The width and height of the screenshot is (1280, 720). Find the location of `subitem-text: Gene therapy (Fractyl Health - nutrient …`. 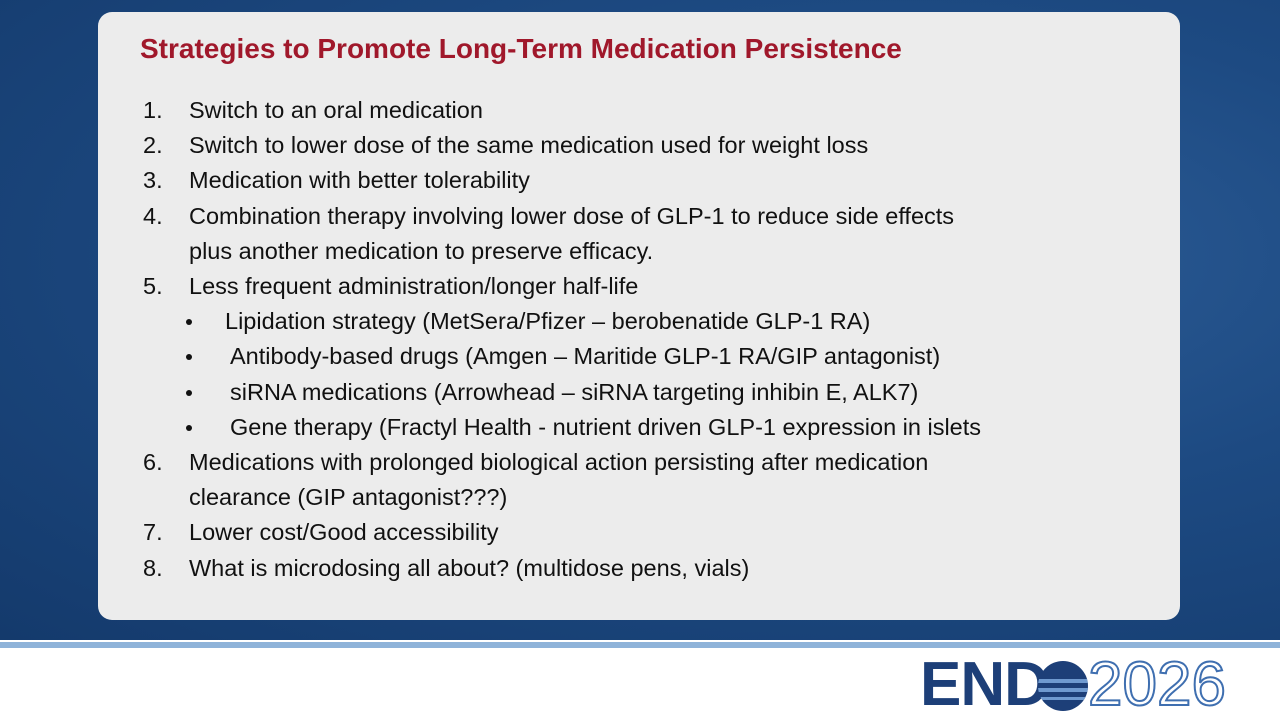

subitem-text: Gene therapy (Fractyl Health - nutrient … is located at coordinates (606, 426).